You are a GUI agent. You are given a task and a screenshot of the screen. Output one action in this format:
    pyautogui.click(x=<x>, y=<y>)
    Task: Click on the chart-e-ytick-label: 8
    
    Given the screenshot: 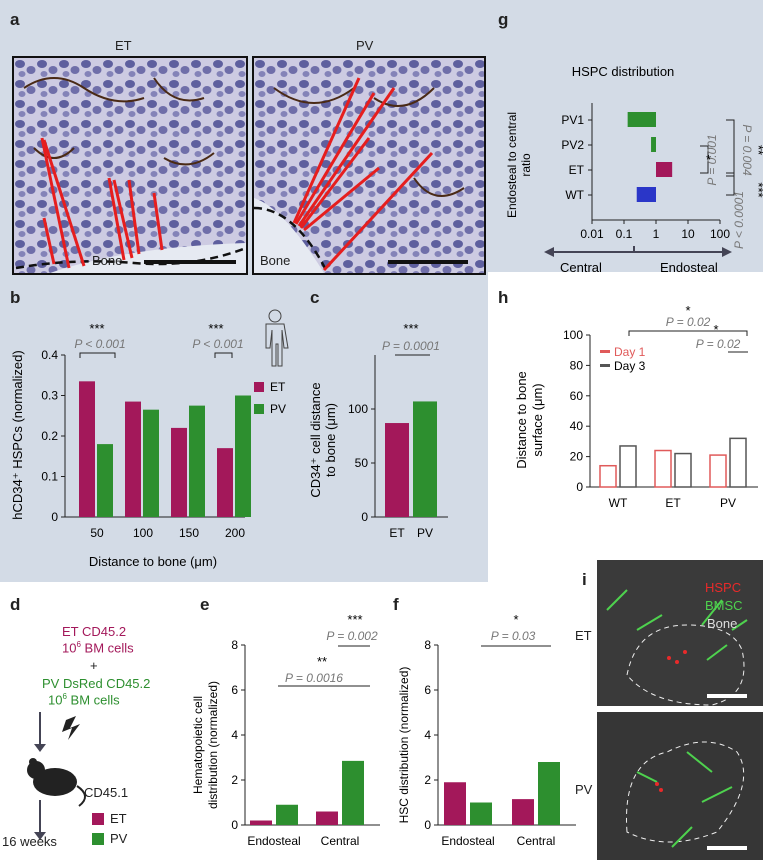 What is the action you would take?
    pyautogui.click(x=234, y=645)
    